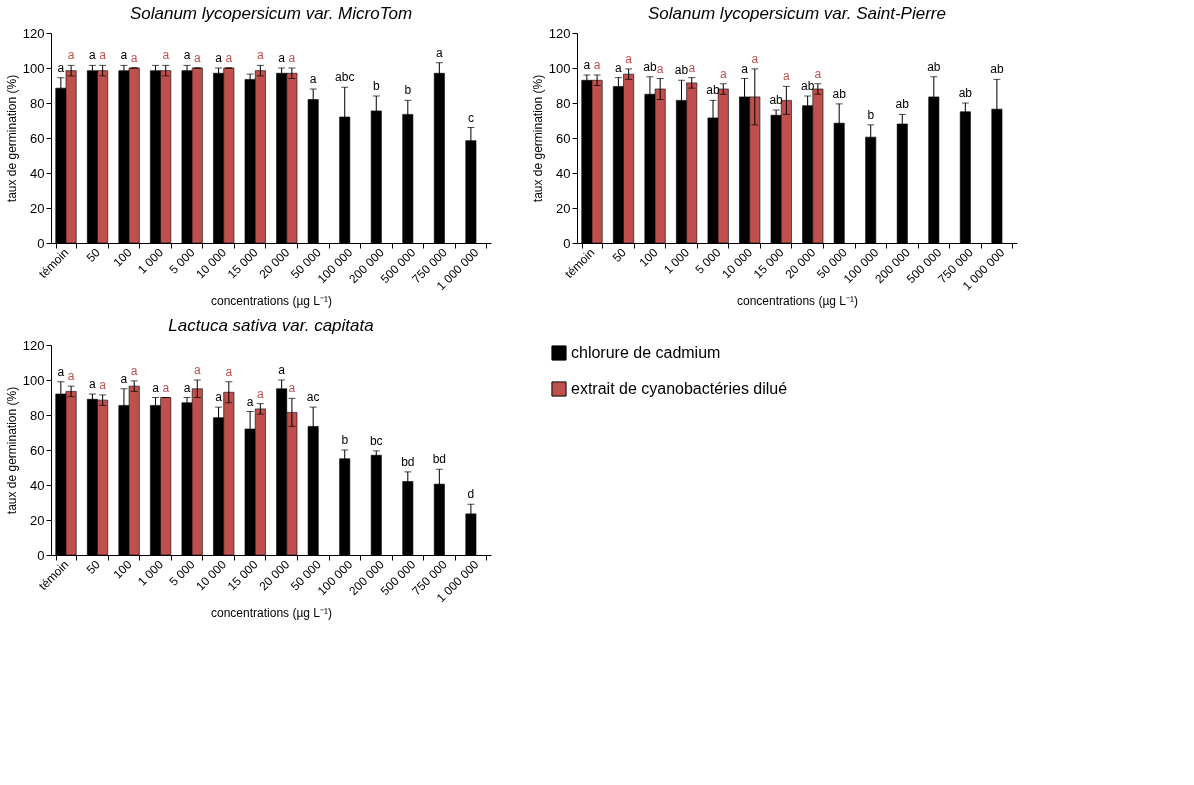 The width and height of the screenshot is (1194, 785). I want to click on chart-title: Solanum lycopersicum var. MicroTom, so click(271, 13).